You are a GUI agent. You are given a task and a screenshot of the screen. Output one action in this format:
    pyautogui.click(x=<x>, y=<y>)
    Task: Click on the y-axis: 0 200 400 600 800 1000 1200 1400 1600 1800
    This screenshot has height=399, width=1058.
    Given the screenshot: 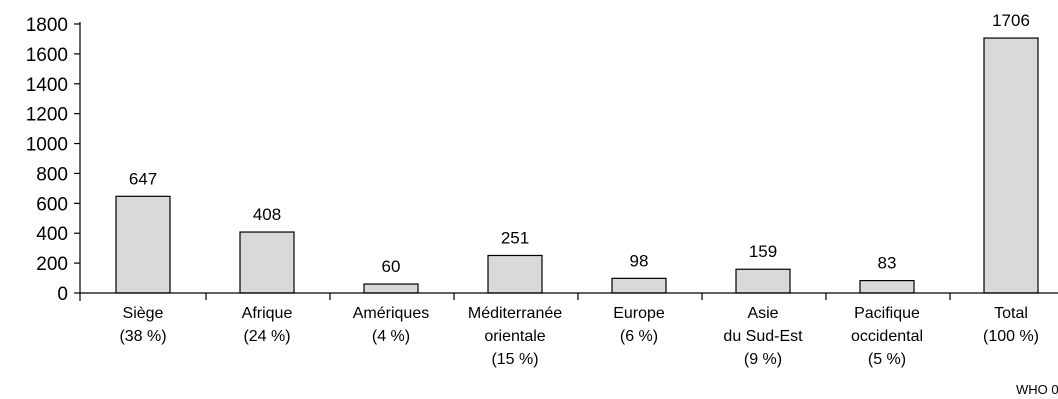 What is the action you would take?
    pyautogui.click(x=53, y=160)
    